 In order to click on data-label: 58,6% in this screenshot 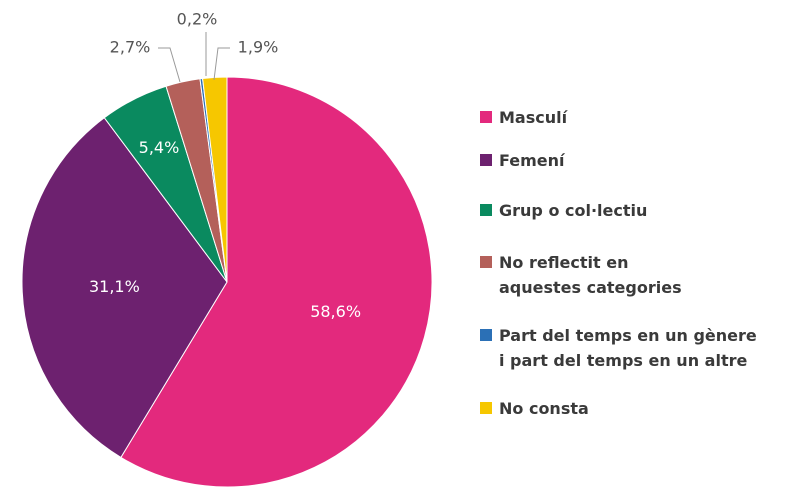, I will do `click(335, 311)`.